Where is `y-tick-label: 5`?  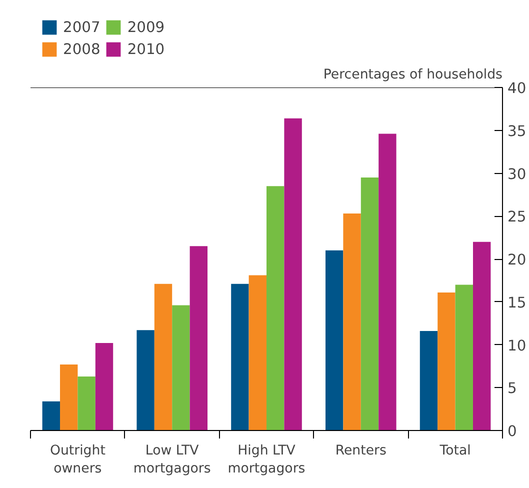
y-tick-label: 5 is located at coordinates (512, 389).